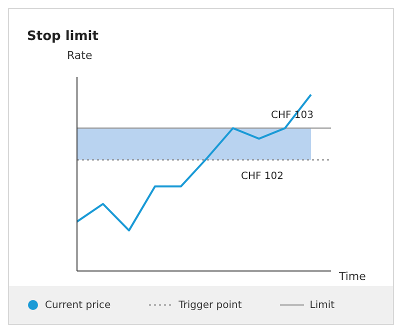  I want to click on legend-label: Trigger point, so click(210, 305).